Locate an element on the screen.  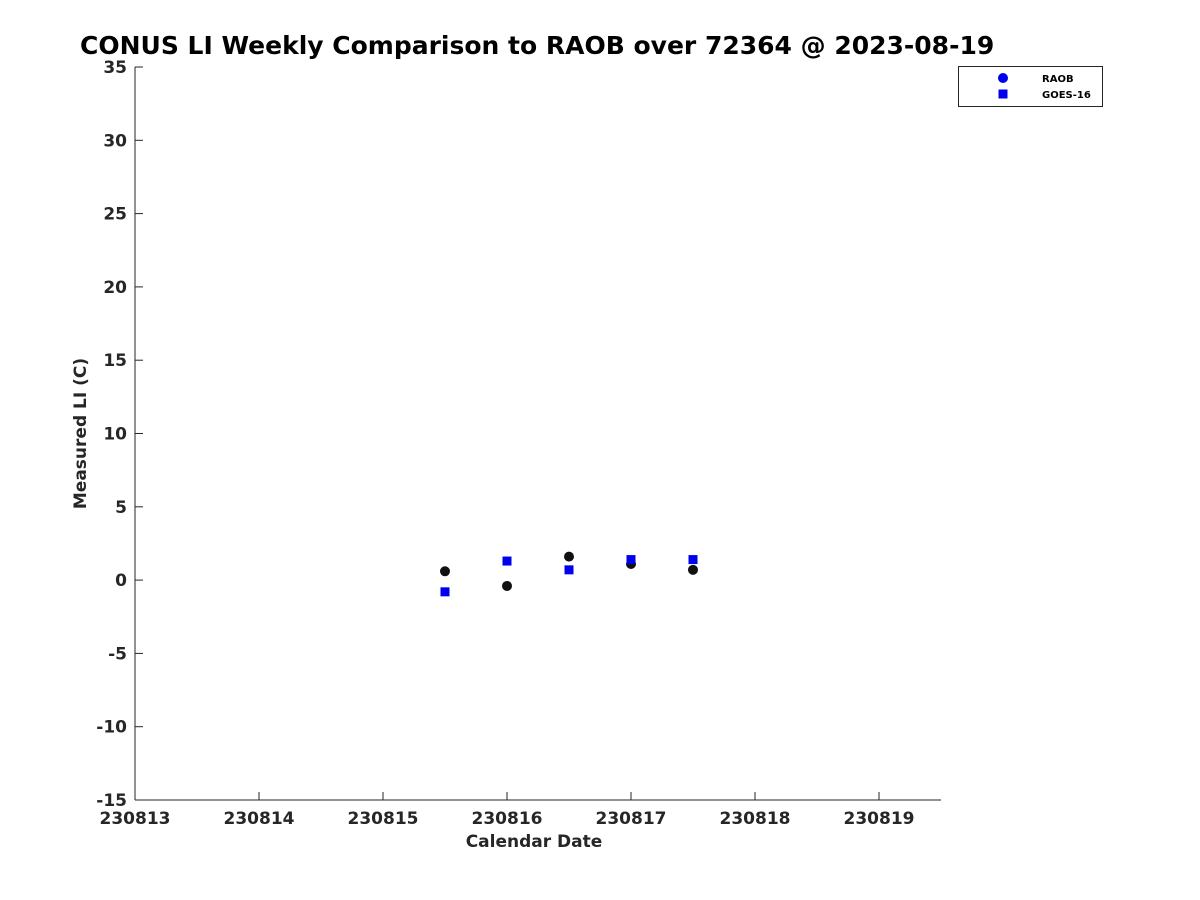
y-tick-label: -10 is located at coordinates (111, 728).